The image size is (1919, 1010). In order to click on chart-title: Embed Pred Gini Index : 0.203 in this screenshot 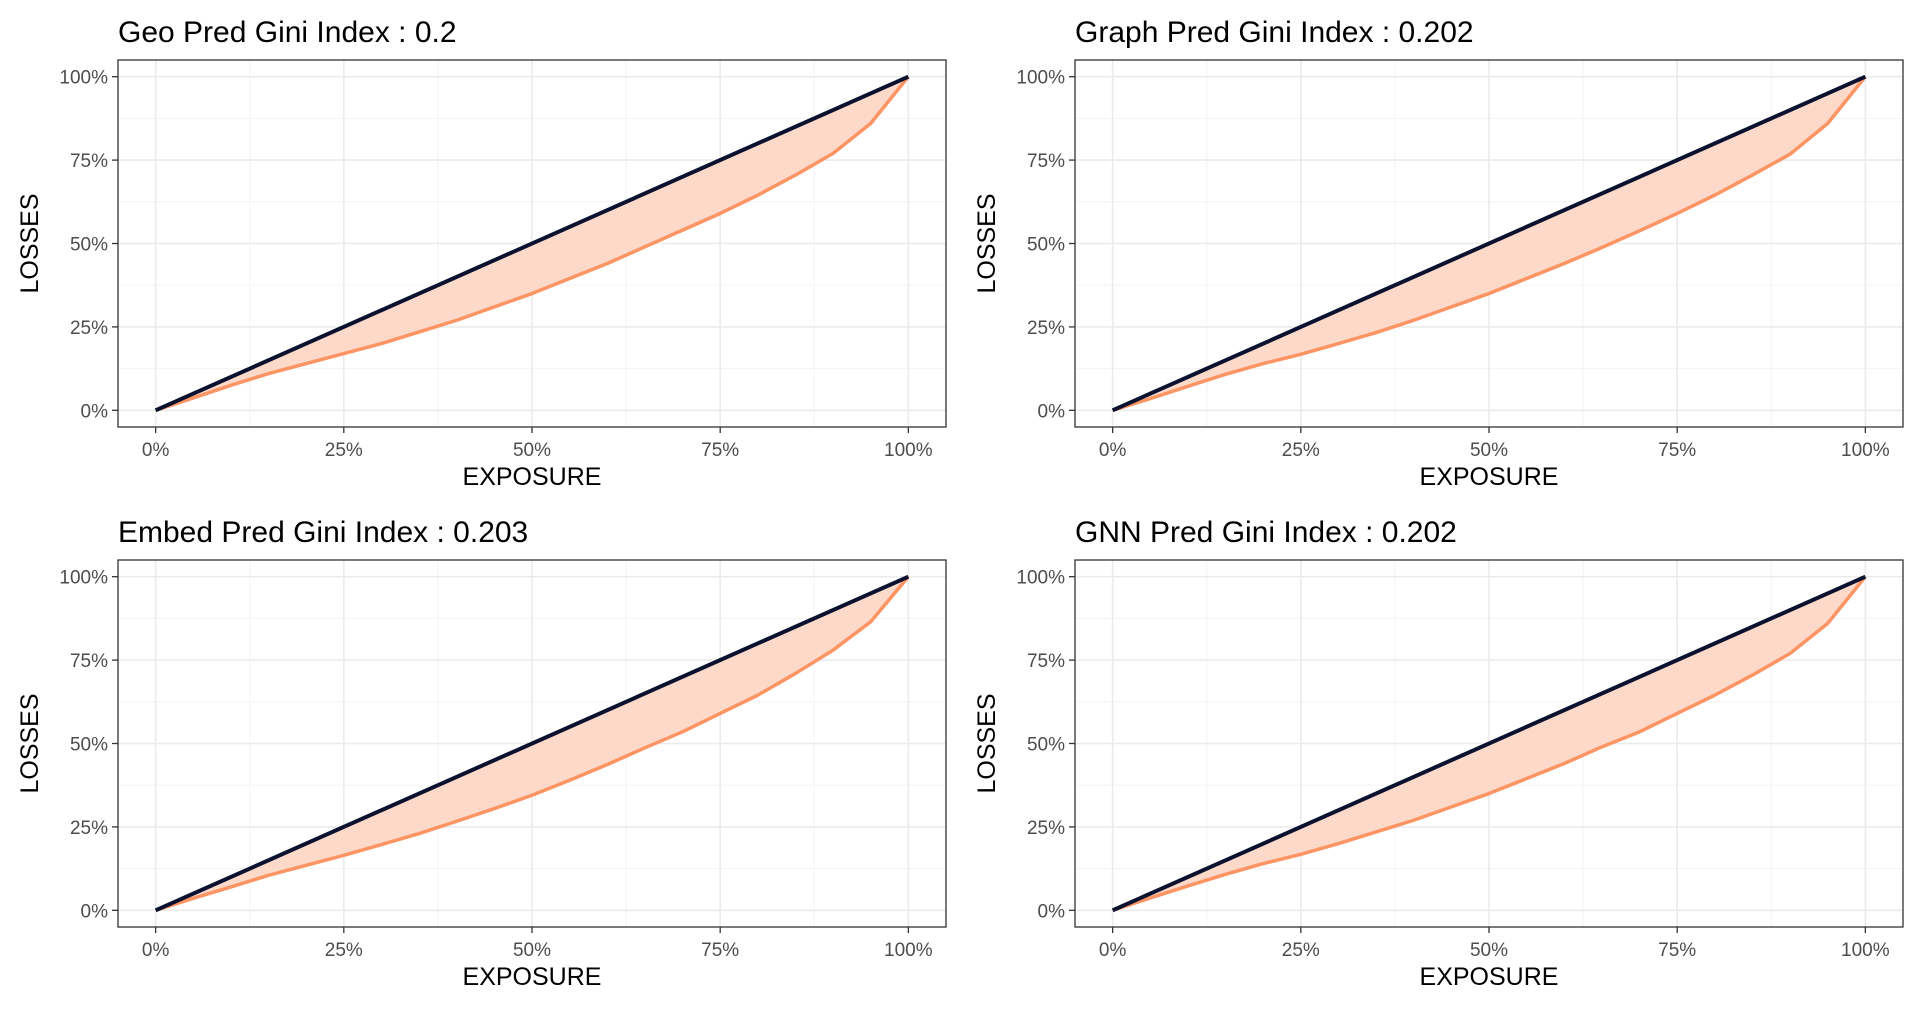, I will do `click(323, 532)`.